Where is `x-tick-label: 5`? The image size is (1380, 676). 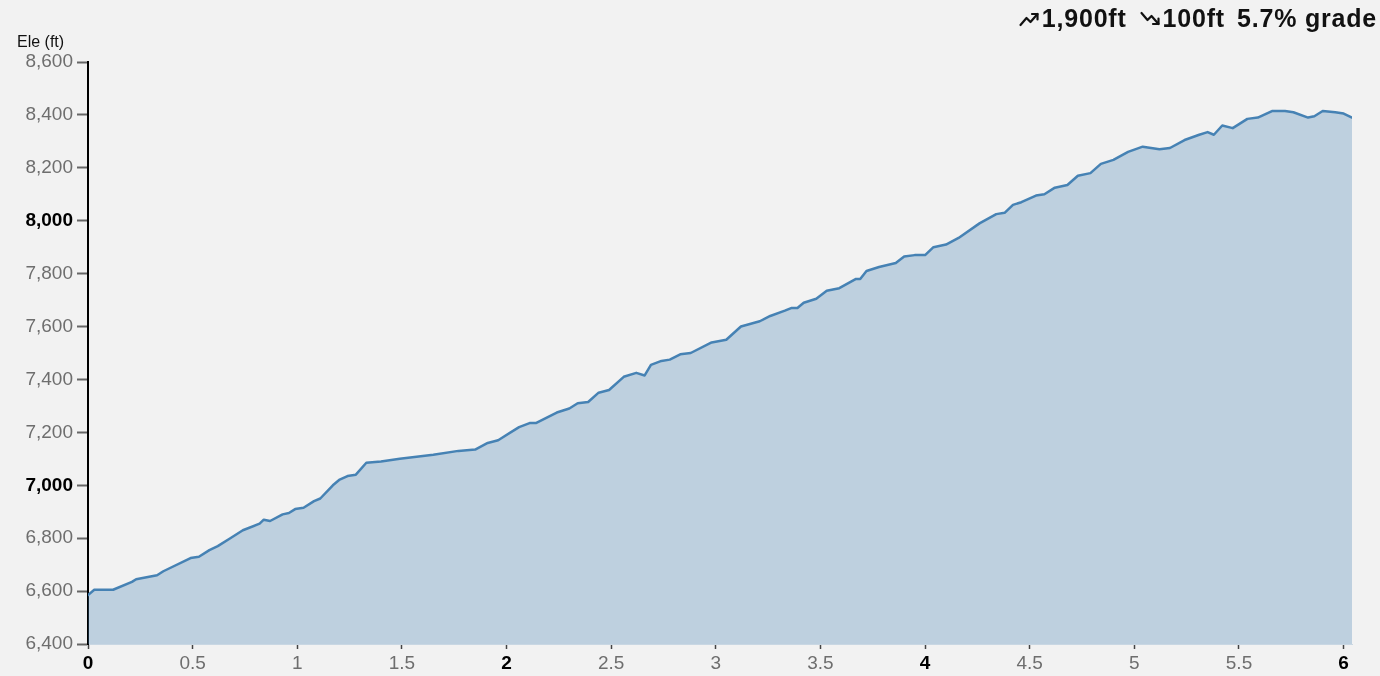
x-tick-label: 5 is located at coordinates (1134, 662).